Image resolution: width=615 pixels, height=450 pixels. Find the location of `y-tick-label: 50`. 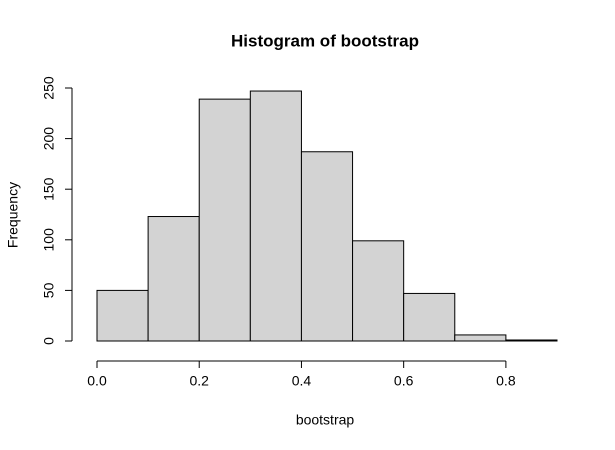

y-tick-label: 50 is located at coordinates (49, 290).